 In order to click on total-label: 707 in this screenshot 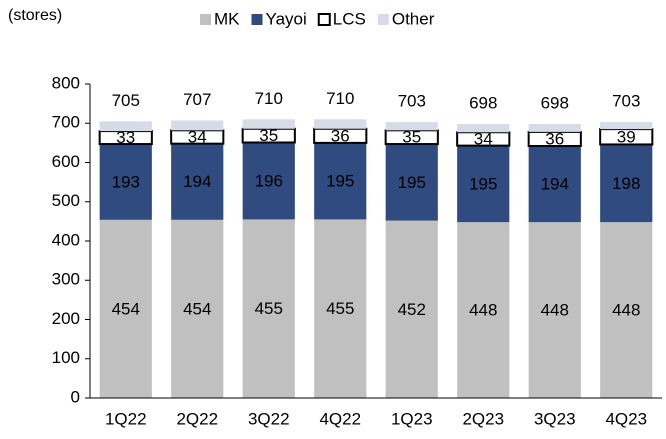, I will do `click(197, 99)`.